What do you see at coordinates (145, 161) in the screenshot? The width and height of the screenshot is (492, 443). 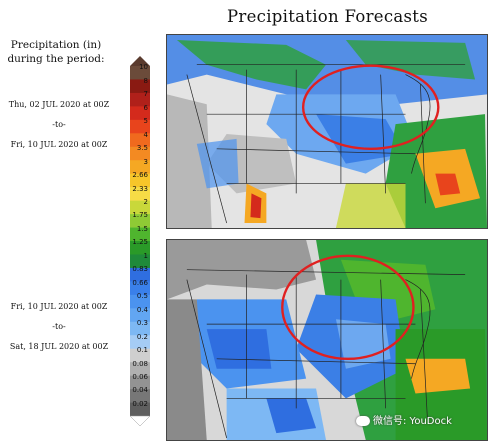 I see `scale-tick-label: 3` at bounding box center [145, 161].